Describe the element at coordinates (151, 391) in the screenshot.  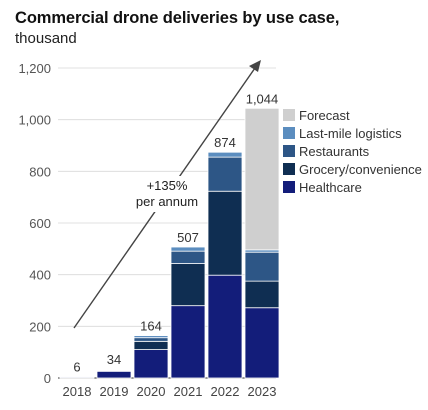
I see `x-tick-label: 2020` at that location.